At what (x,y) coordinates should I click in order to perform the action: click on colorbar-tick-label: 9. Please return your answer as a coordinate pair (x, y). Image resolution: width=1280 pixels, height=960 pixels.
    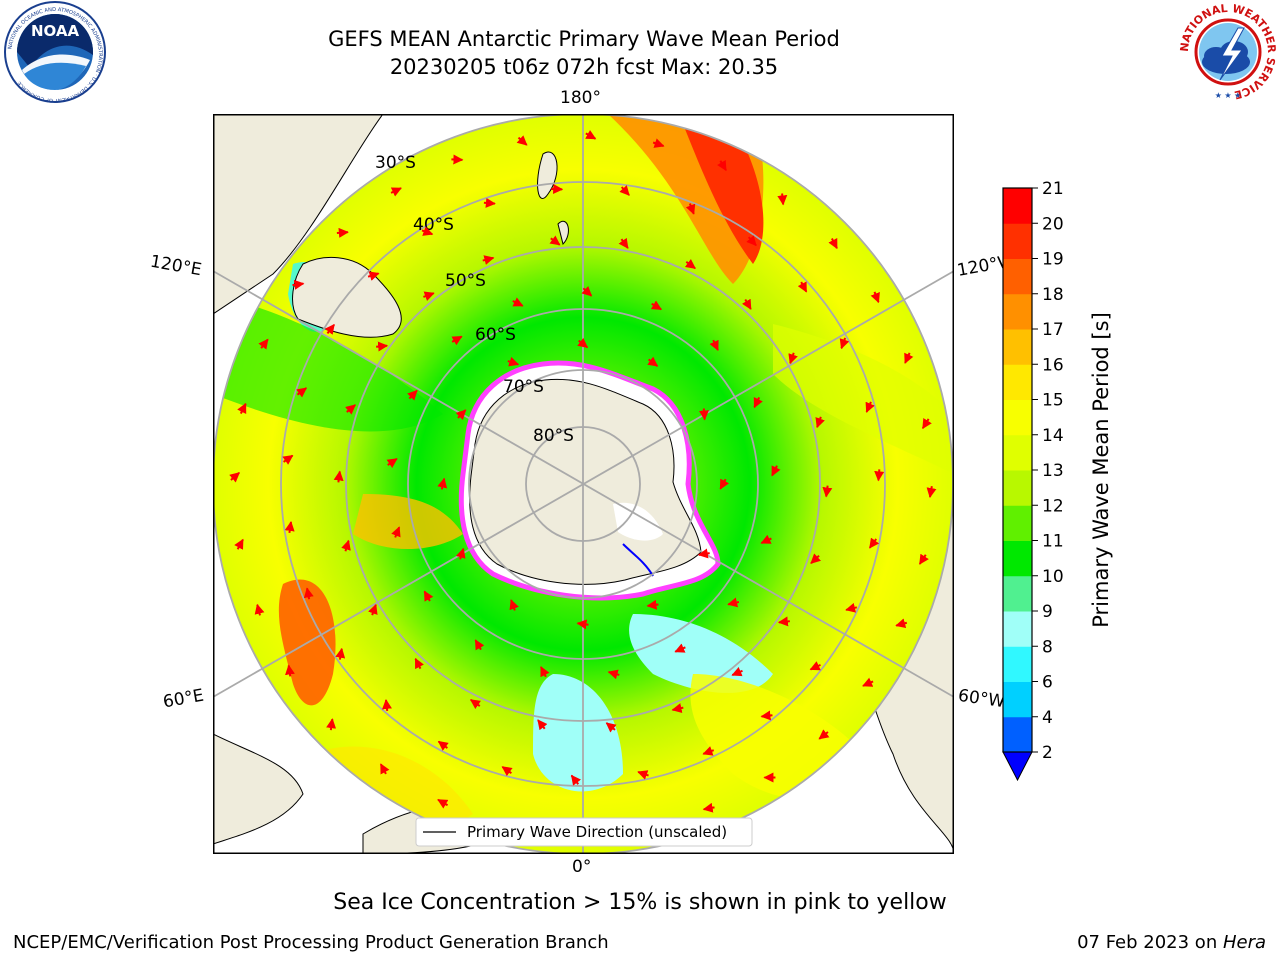
    Looking at the image, I should click on (1047, 612).